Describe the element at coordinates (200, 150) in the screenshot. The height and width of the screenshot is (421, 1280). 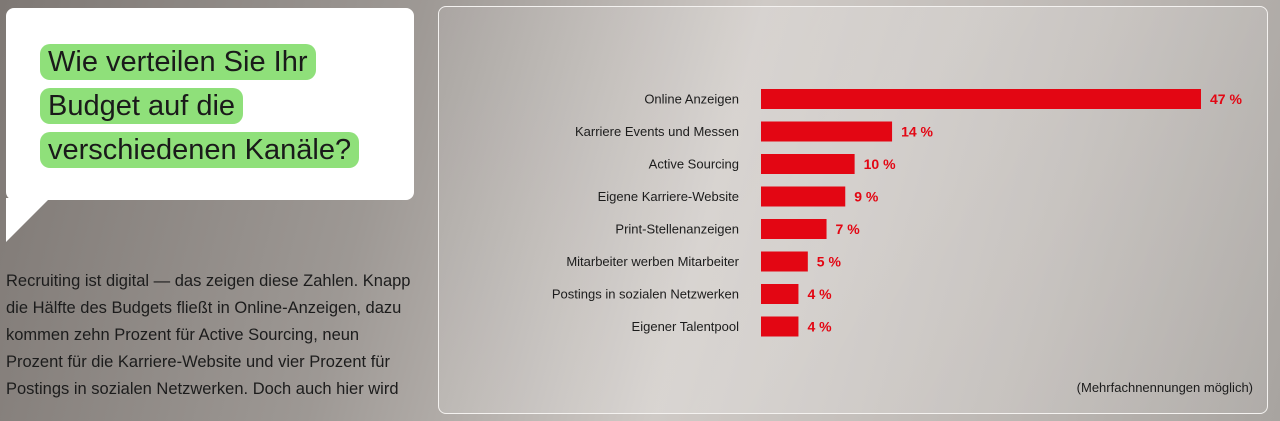
I see `question-line-3: verschiedenen Kanäle?` at that location.